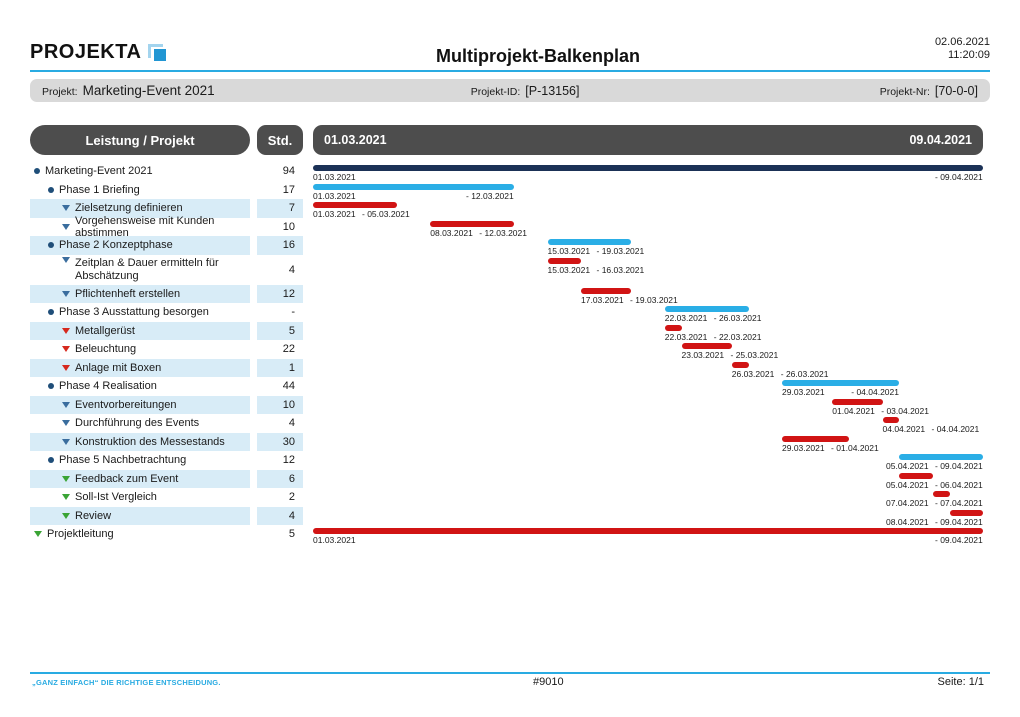 The height and width of the screenshot is (717, 1020). Describe the element at coordinates (80, 534) in the screenshot. I see `task-label: Projektleitung` at that location.